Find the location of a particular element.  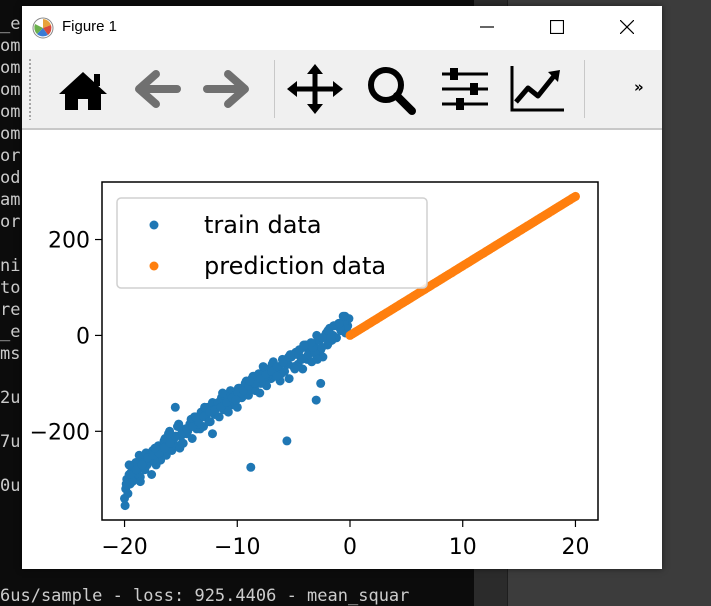

x-tick-label: −20 is located at coordinates (124, 547).